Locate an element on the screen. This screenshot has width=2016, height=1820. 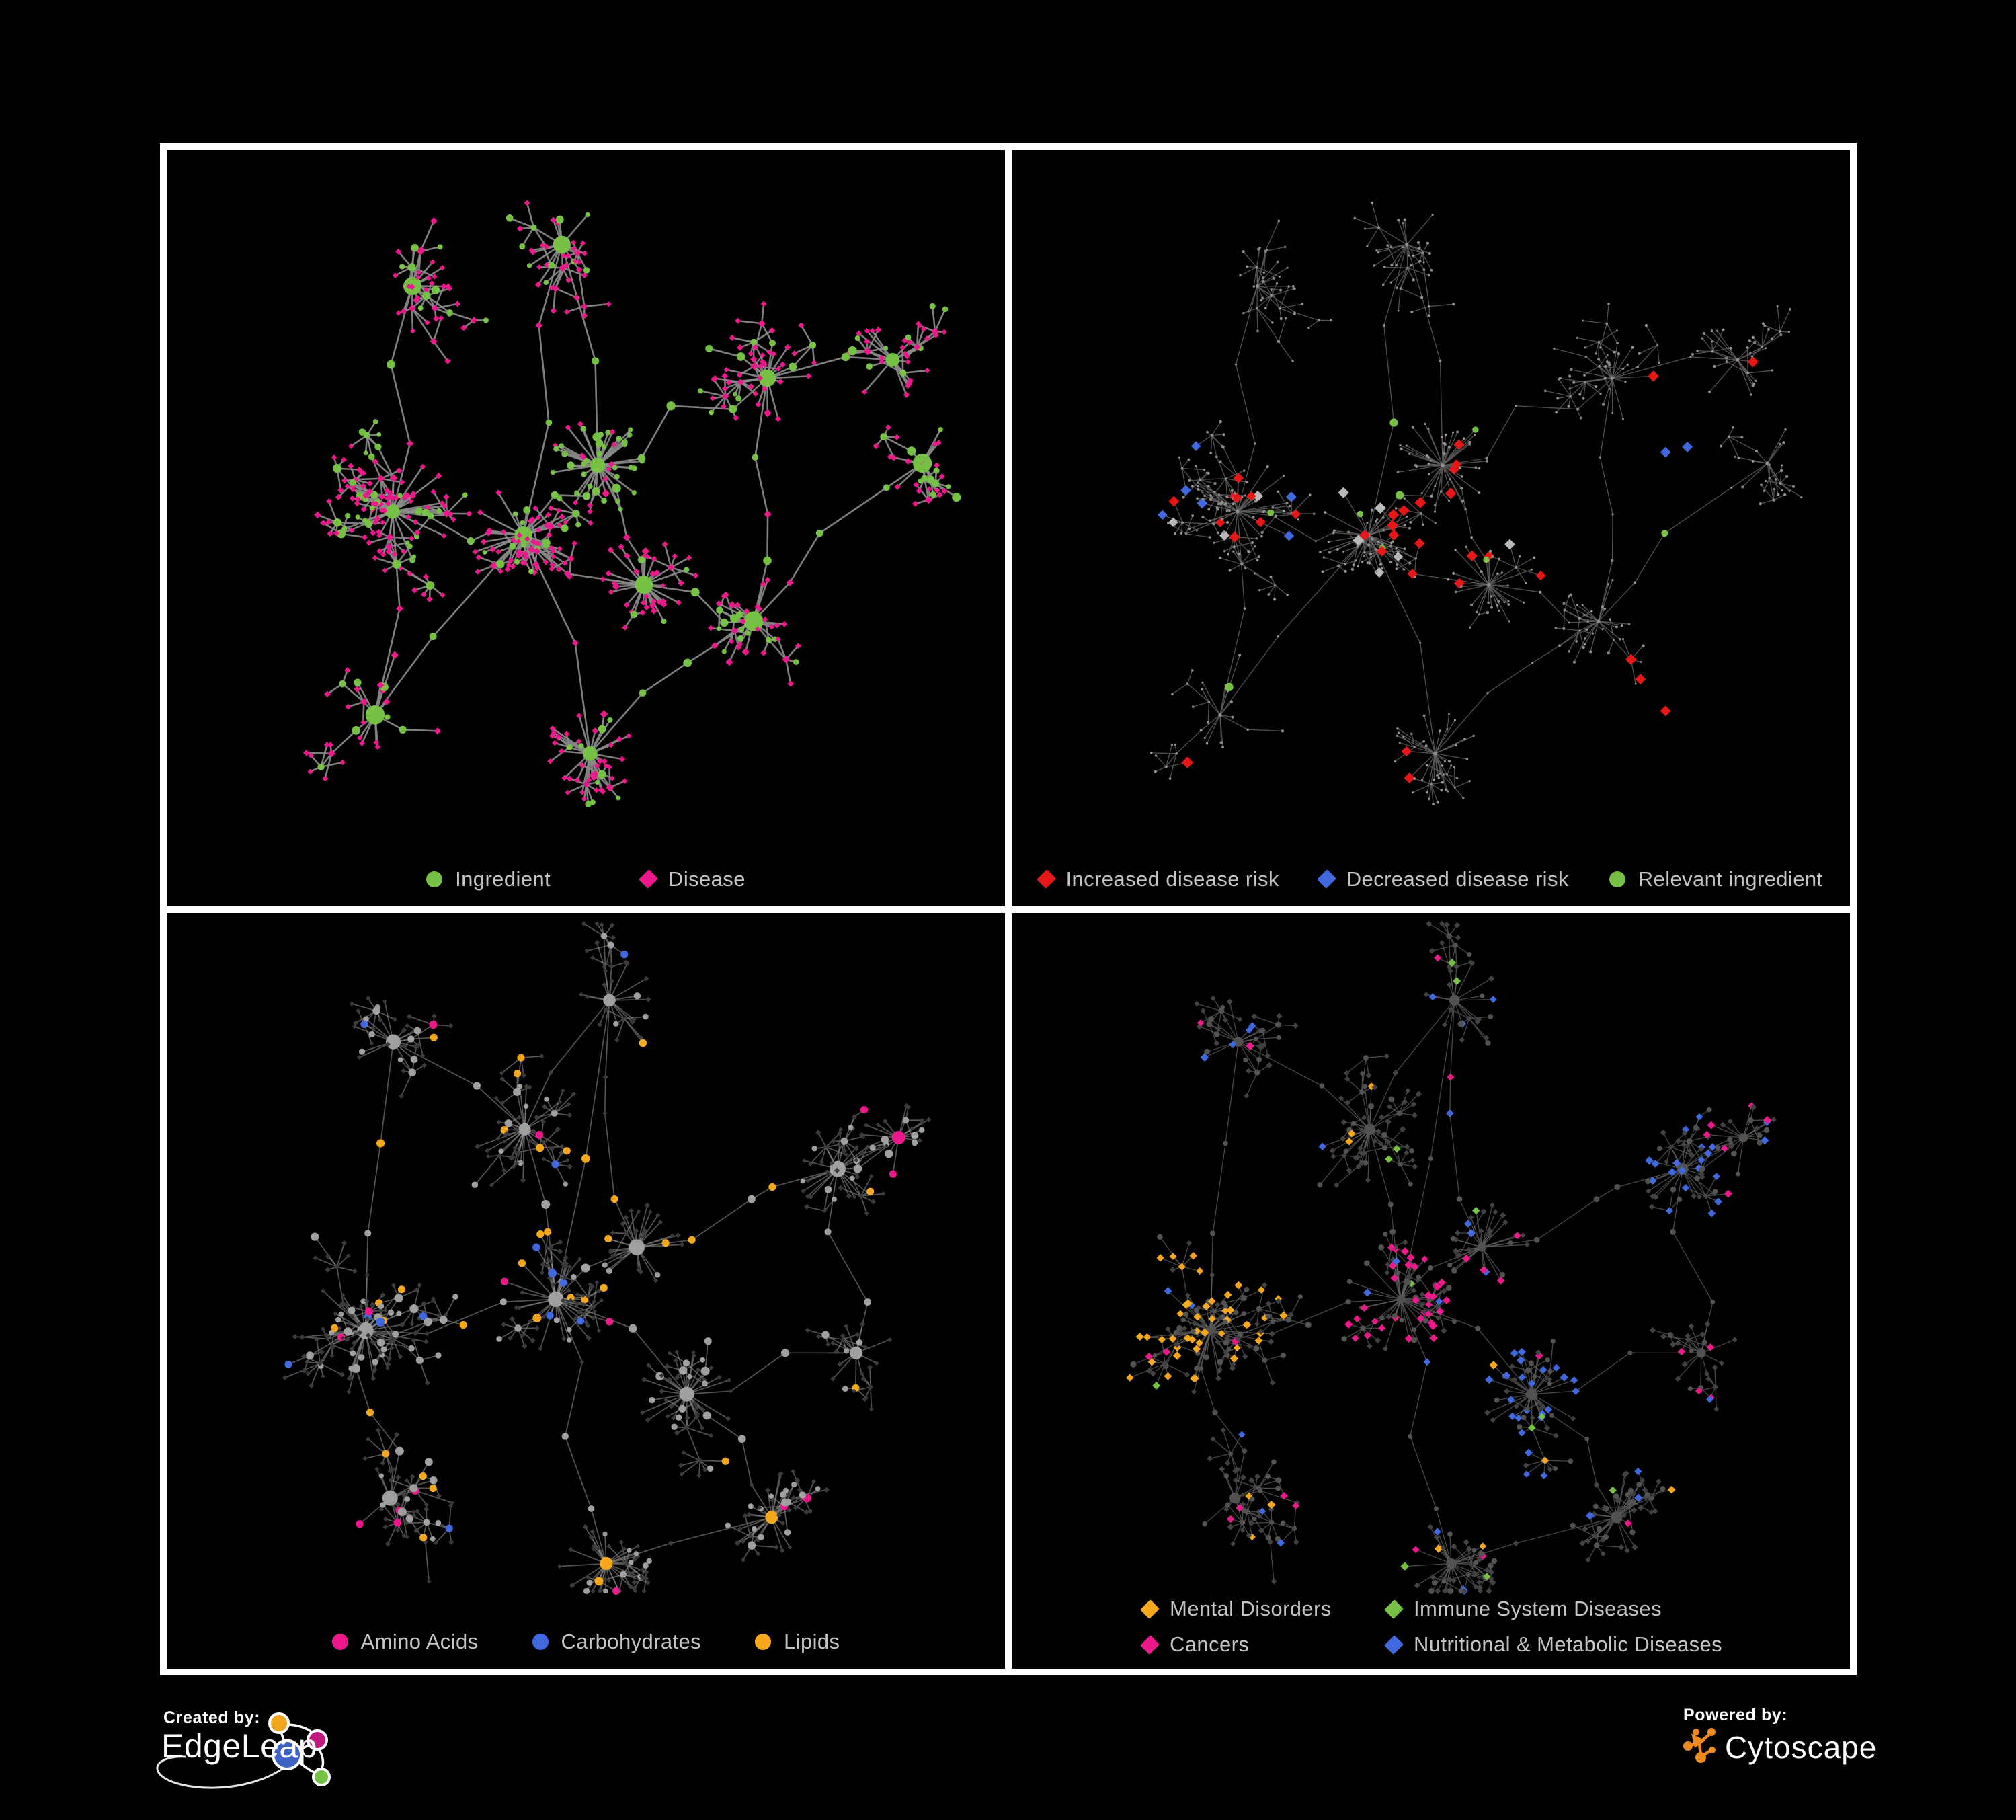
legend-item-decreased-risk: Decreased disease risk is located at coordinates (1442, 879).